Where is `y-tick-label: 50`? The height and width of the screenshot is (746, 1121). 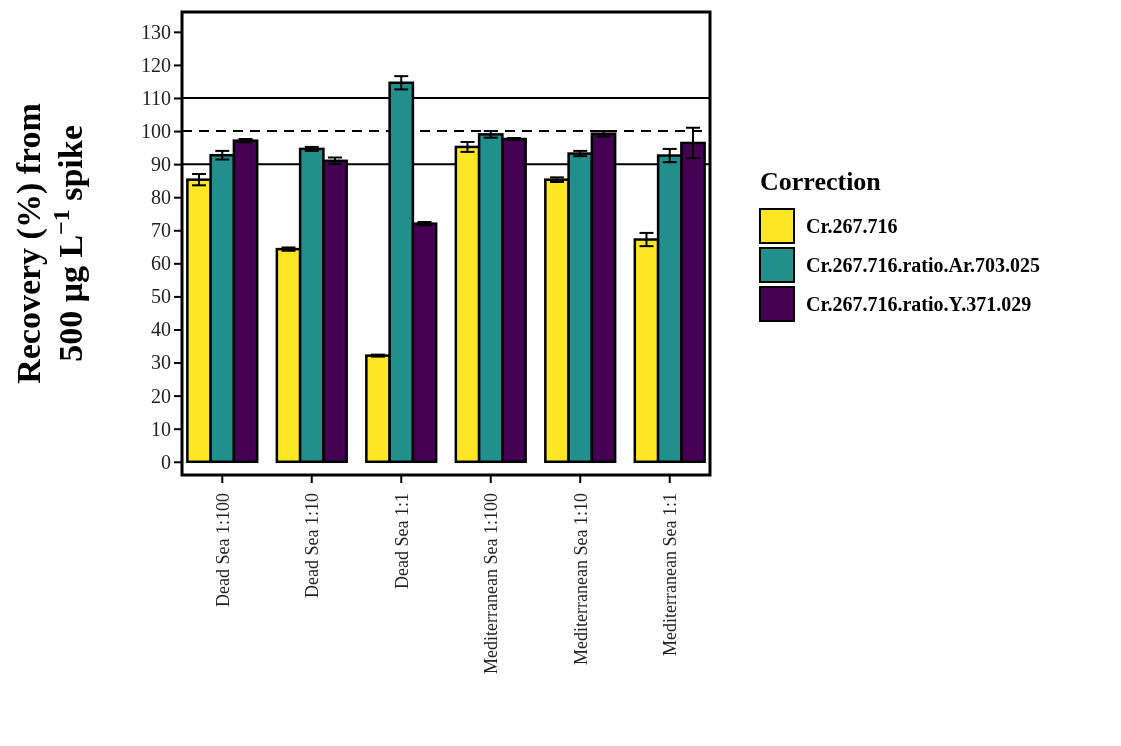
y-tick-label: 50 is located at coordinates (161, 296).